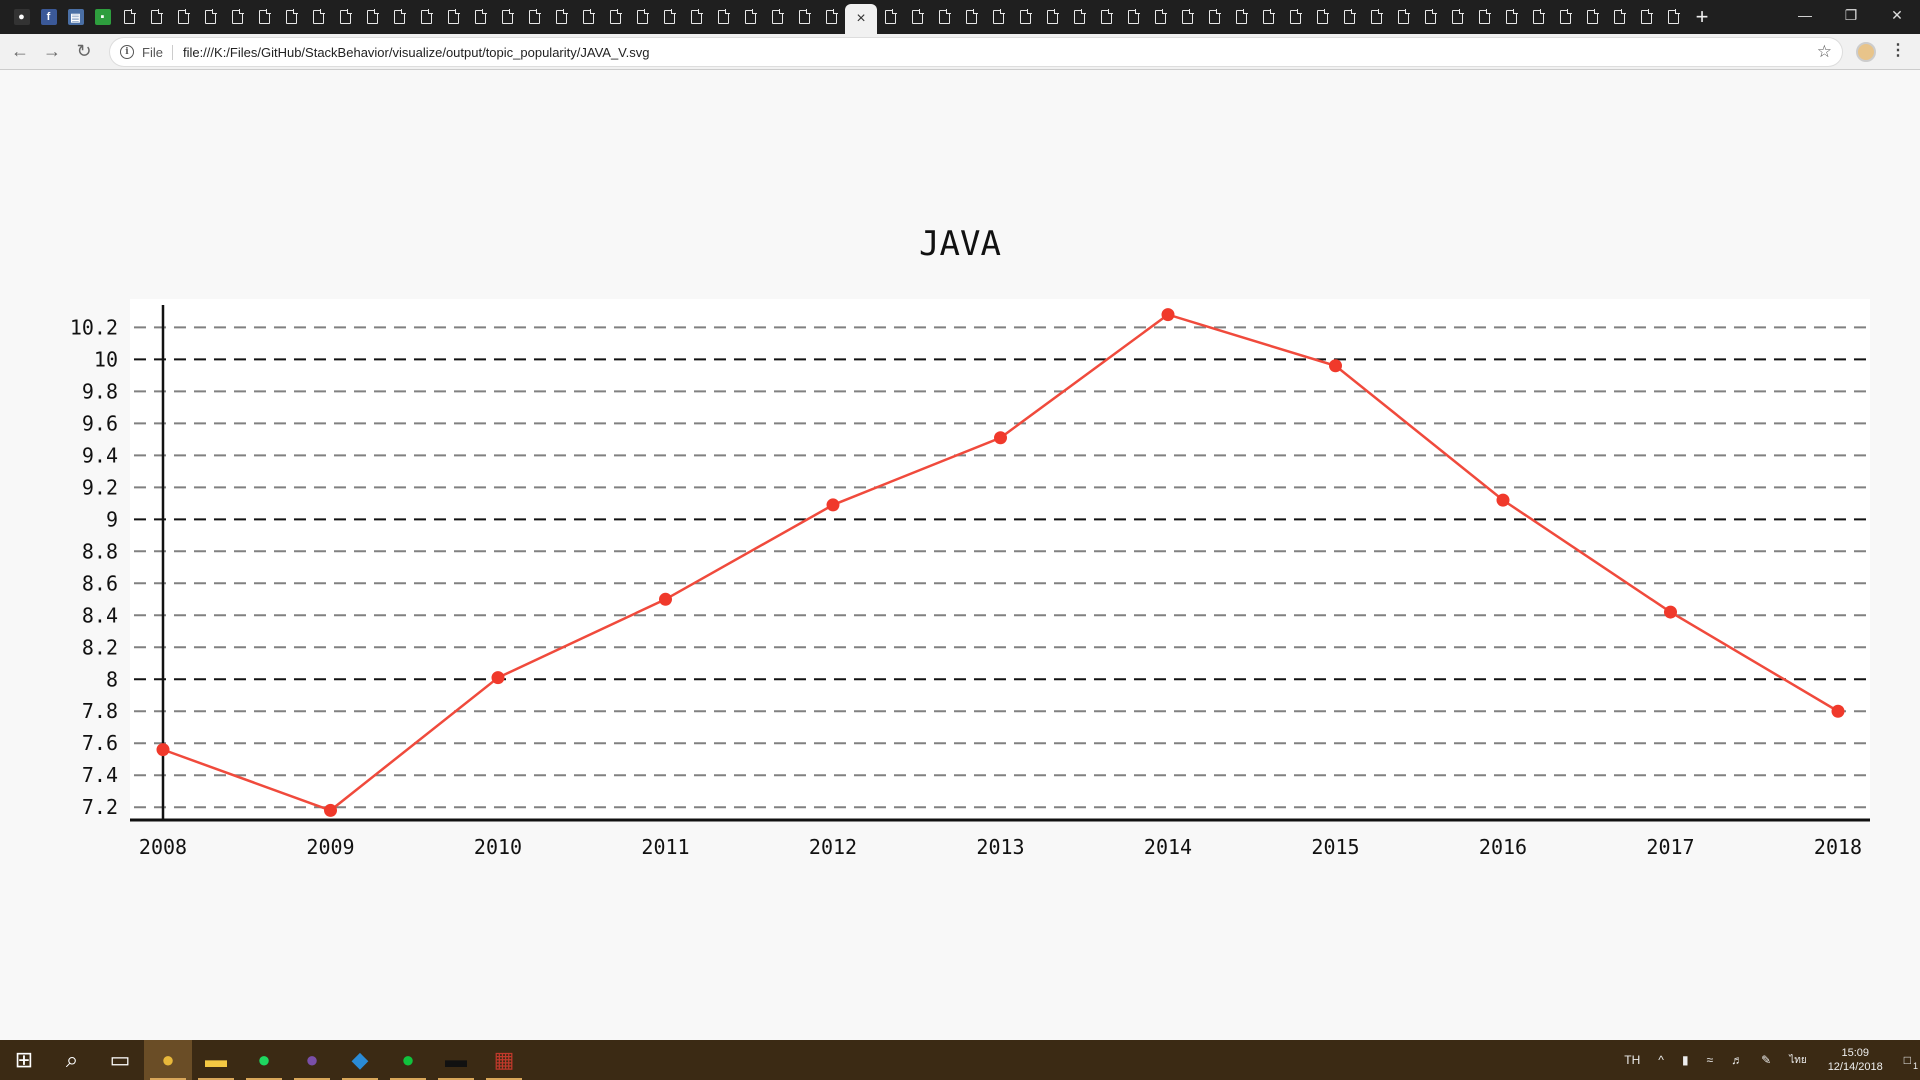  What do you see at coordinates (1897, 14) in the screenshot?
I see `close-window-button: ✕` at bounding box center [1897, 14].